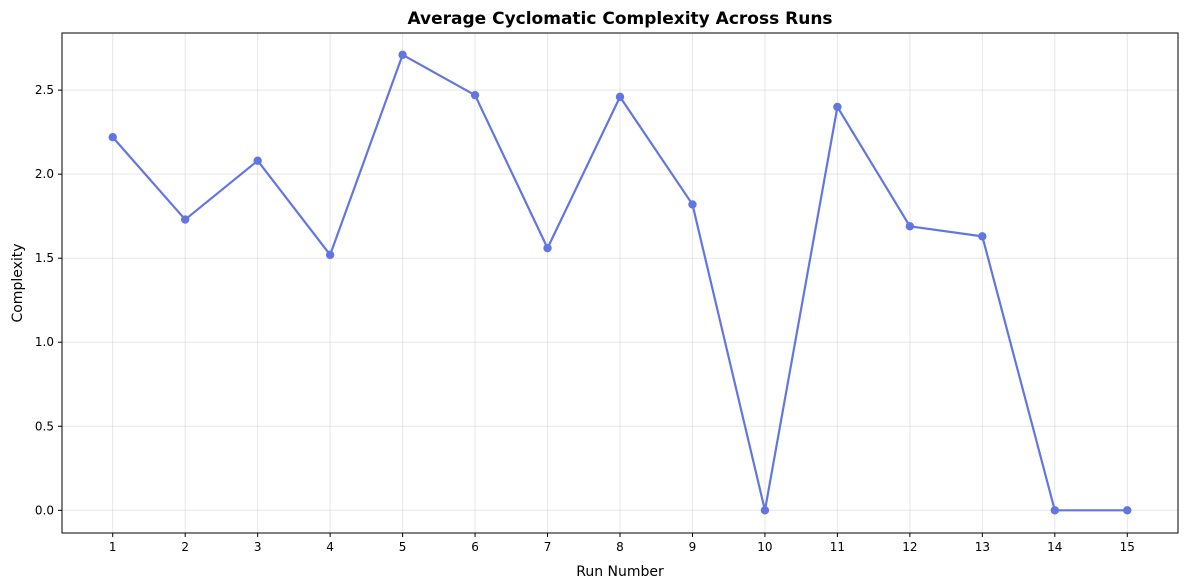  What do you see at coordinates (113, 547) in the screenshot?
I see `x-tick-label: 1` at bounding box center [113, 547].